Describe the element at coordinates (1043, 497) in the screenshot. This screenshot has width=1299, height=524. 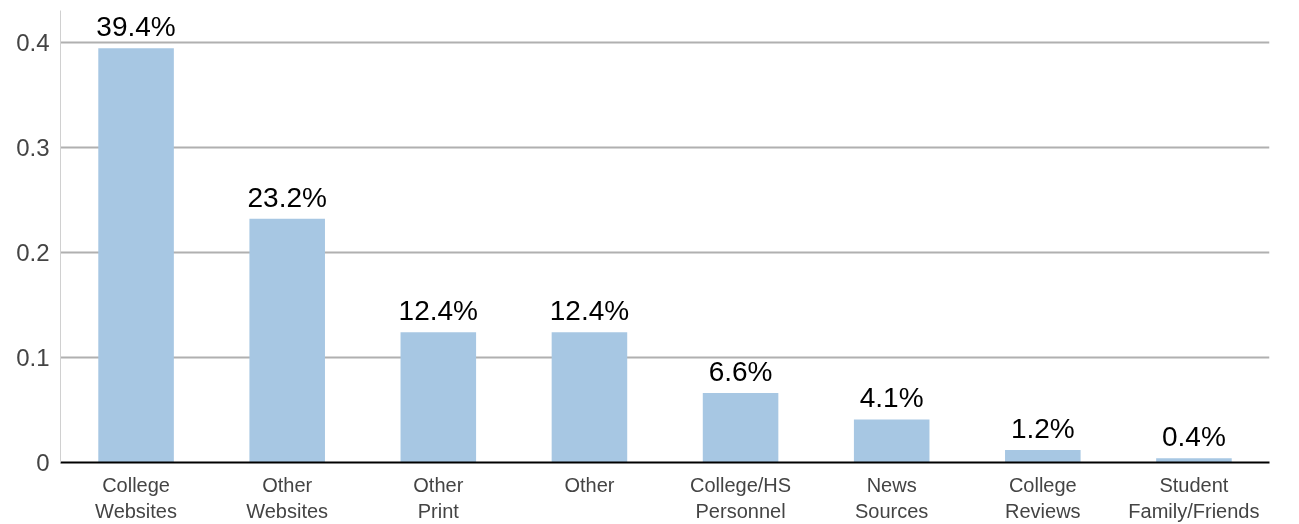
I see `x-tick-label: College Reviews` at that location.